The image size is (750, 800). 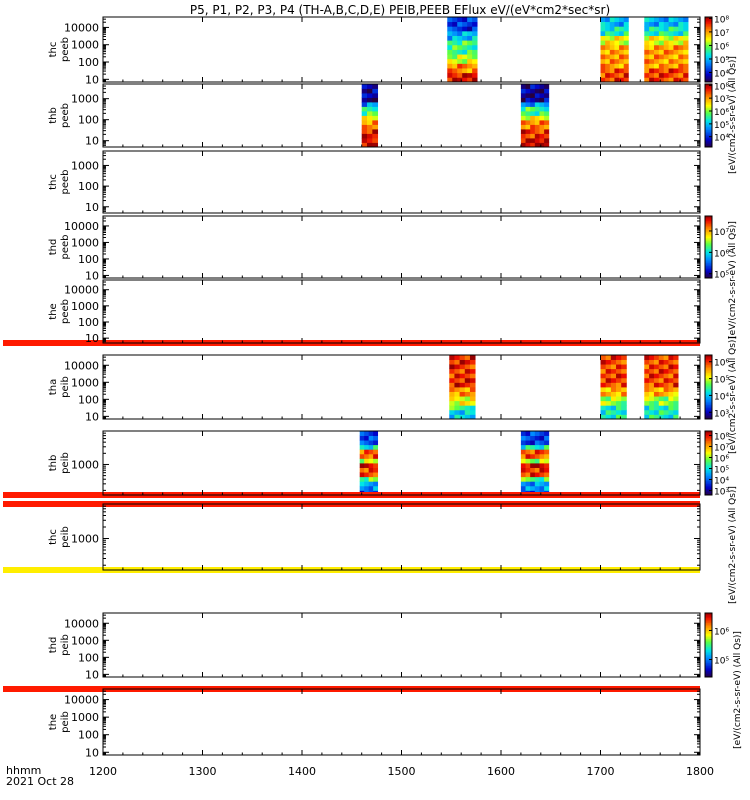 I want to click on panel-label-product: peeb, so click(x=65, y=115).